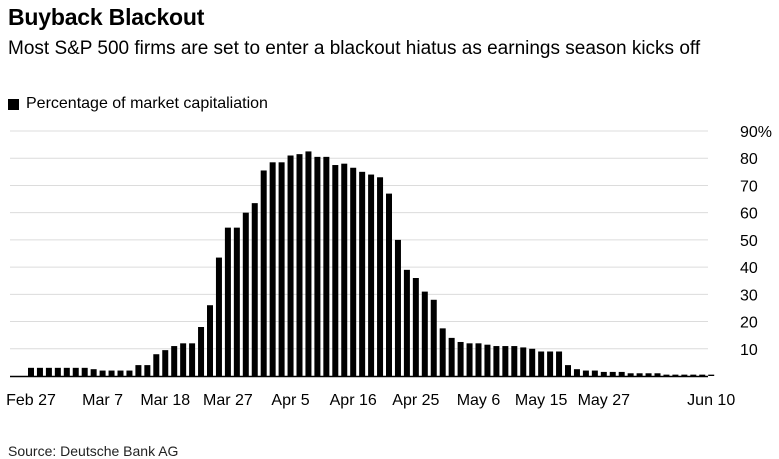 The image size is (779, 459). I want to click on source-note: Source: Deutsche Bank AG, so click(93, 451).